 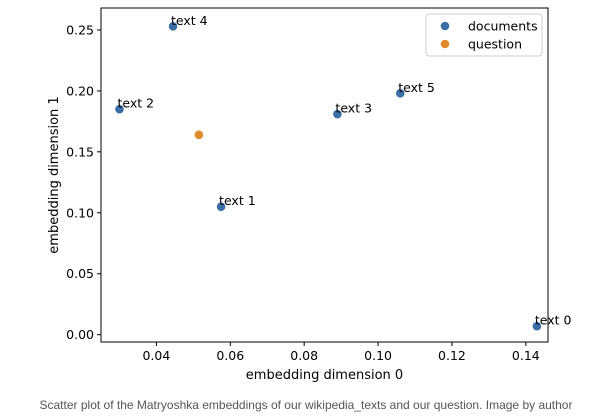 I want to click on y-tick-label: 0.10, so click(x=80, y=212).